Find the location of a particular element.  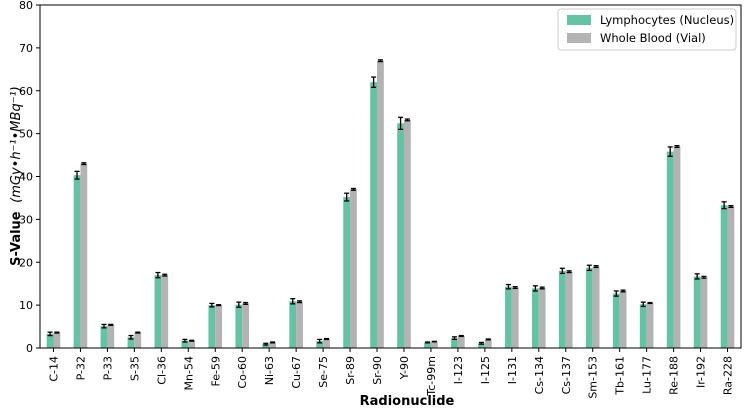

x-tick-label: Ir-192 is located at coordinates (701, 372).